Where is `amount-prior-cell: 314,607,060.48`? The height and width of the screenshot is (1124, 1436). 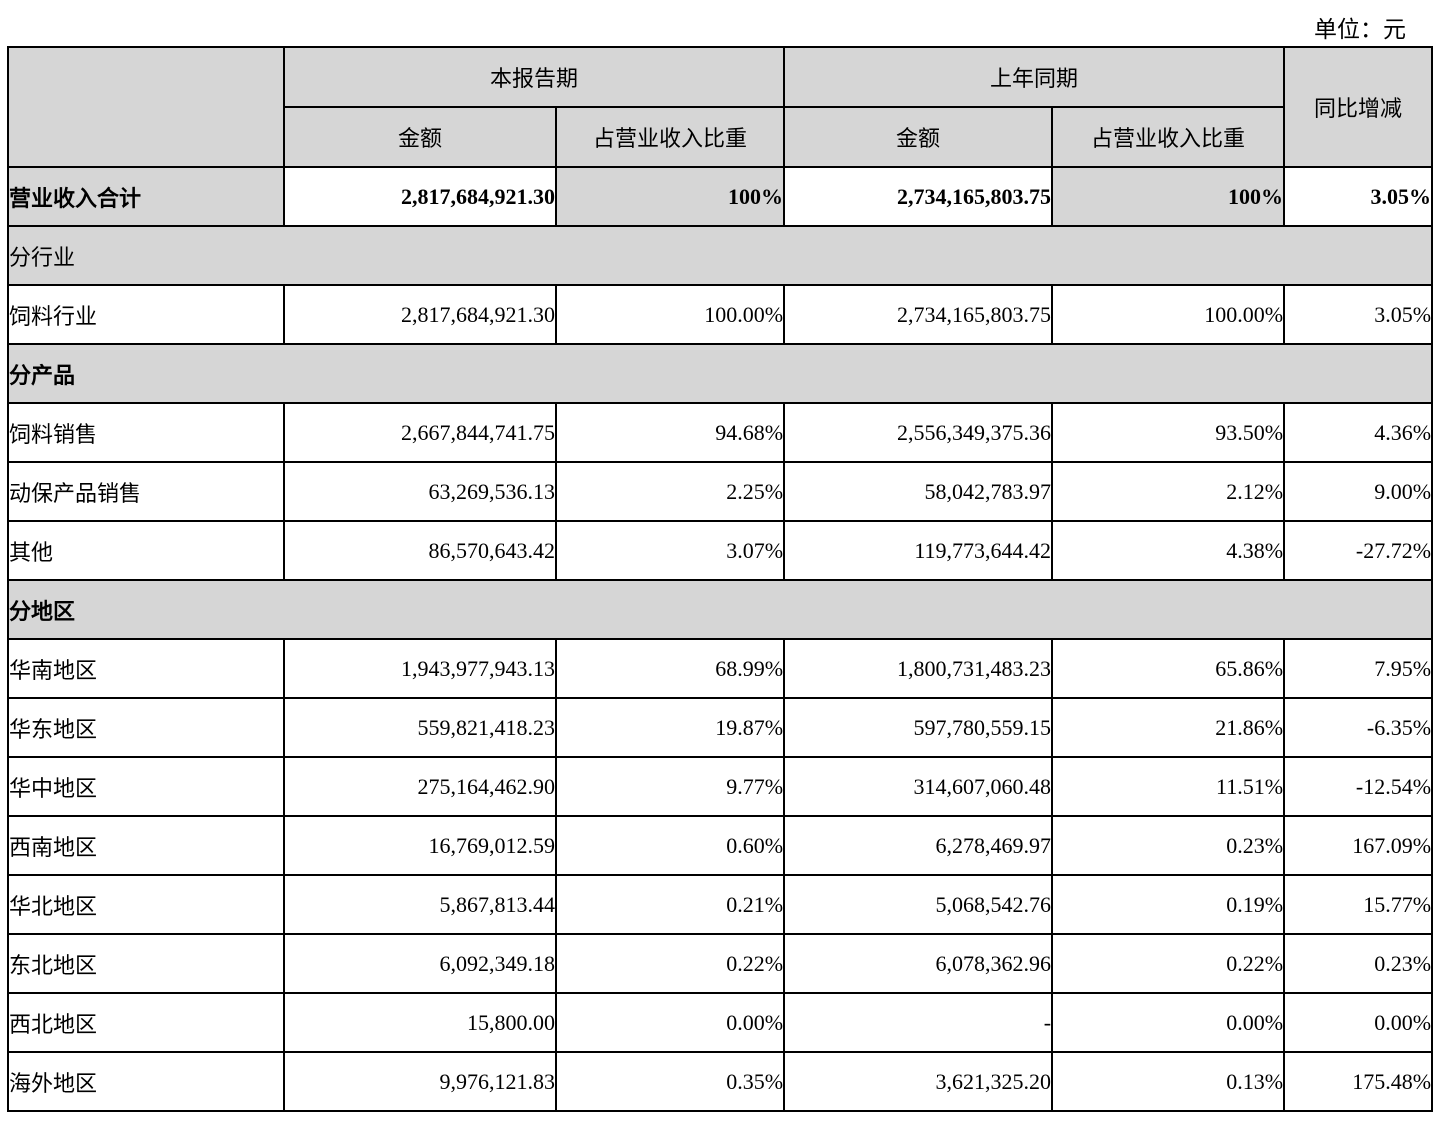 amount-prior-cell: 314,607,060.48 is located at coordinates (918, 786).